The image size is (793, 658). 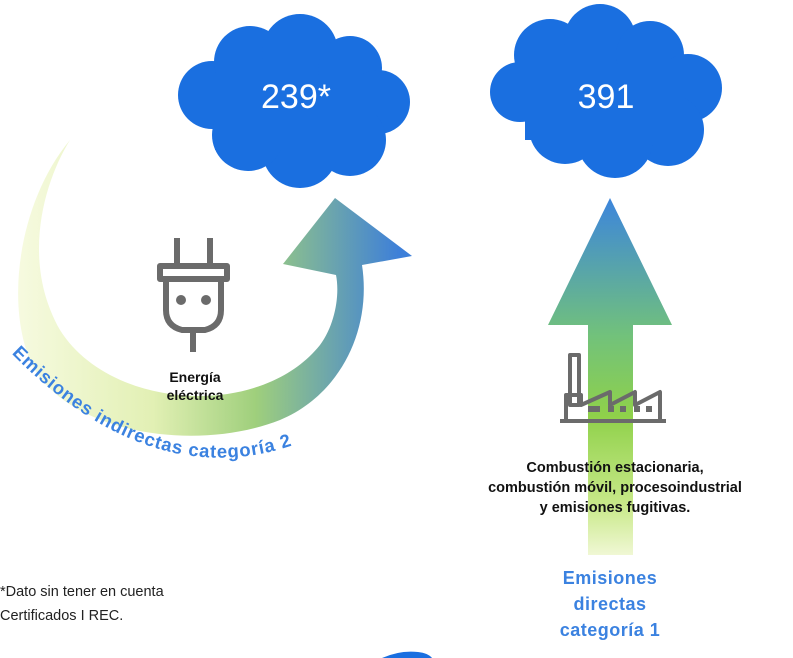 I want to click on footnote-line2: Certificados I REC., so click(x=62, y=616).